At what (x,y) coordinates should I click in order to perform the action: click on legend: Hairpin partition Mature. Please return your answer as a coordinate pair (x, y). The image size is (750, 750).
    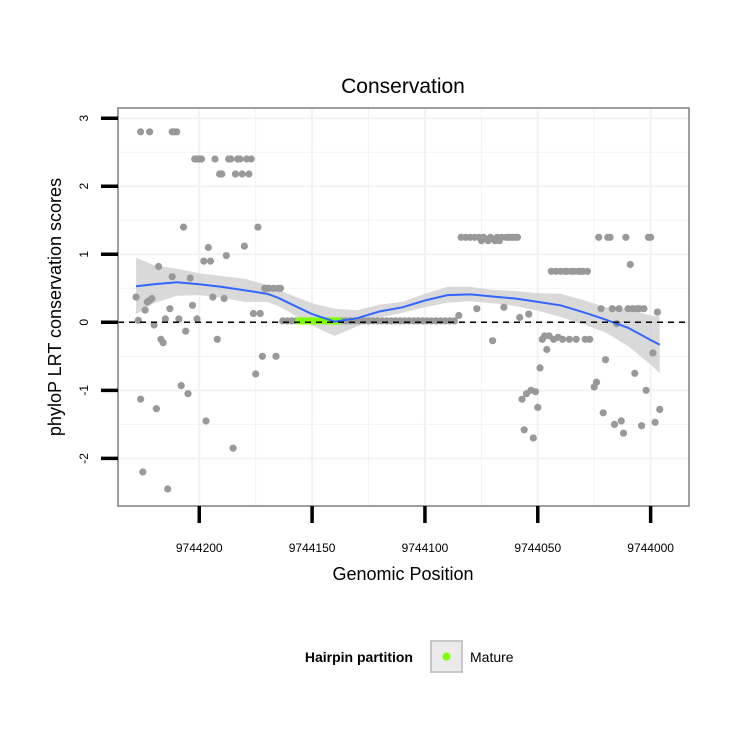
    Looking at the image, I should click on (409, 656).